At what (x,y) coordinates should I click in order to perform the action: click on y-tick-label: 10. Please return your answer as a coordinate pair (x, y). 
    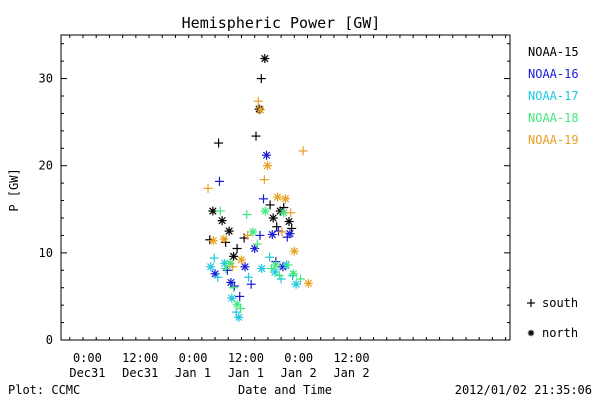
    Looking at the image, I should click on (46, 253).